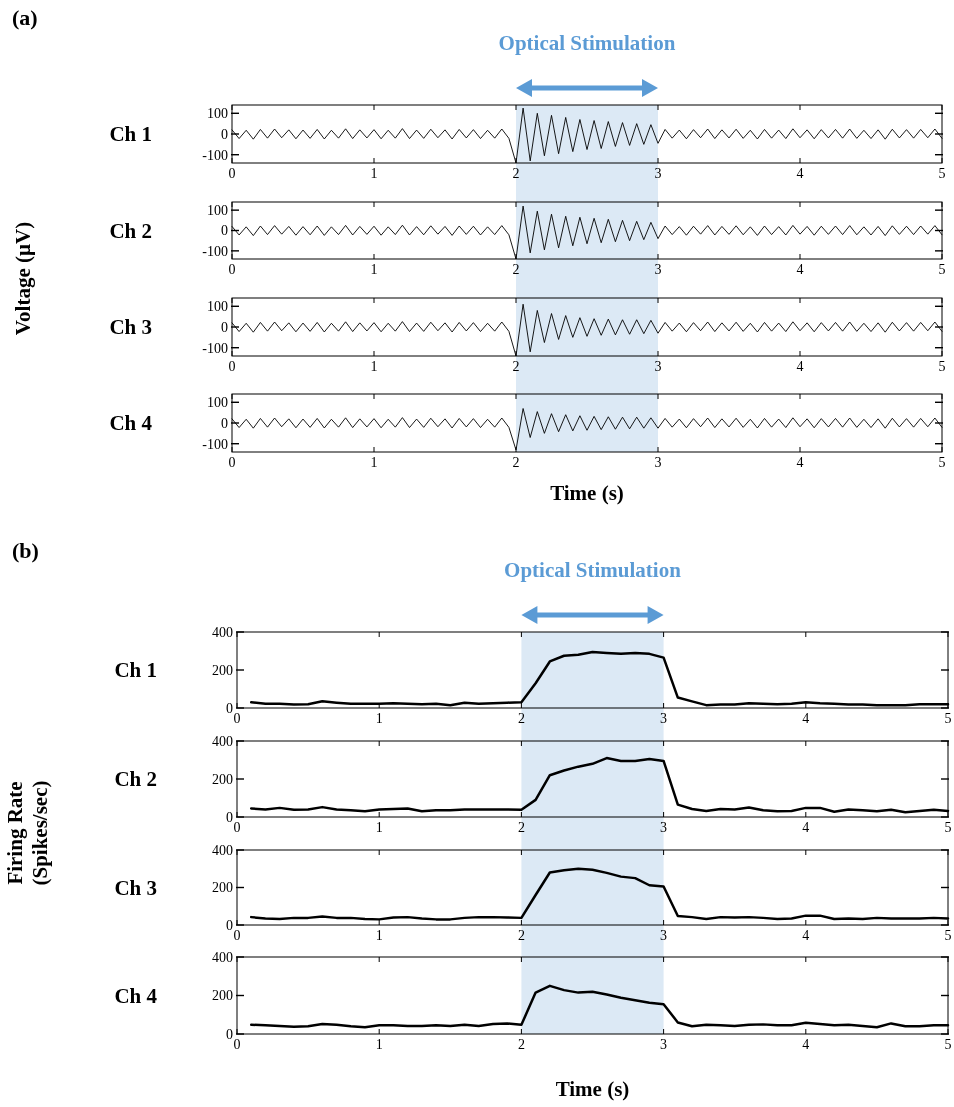  What do you see at coordinates (587, 135) in the screenshot?
I see `line-series` at bounding box center [587, 135].